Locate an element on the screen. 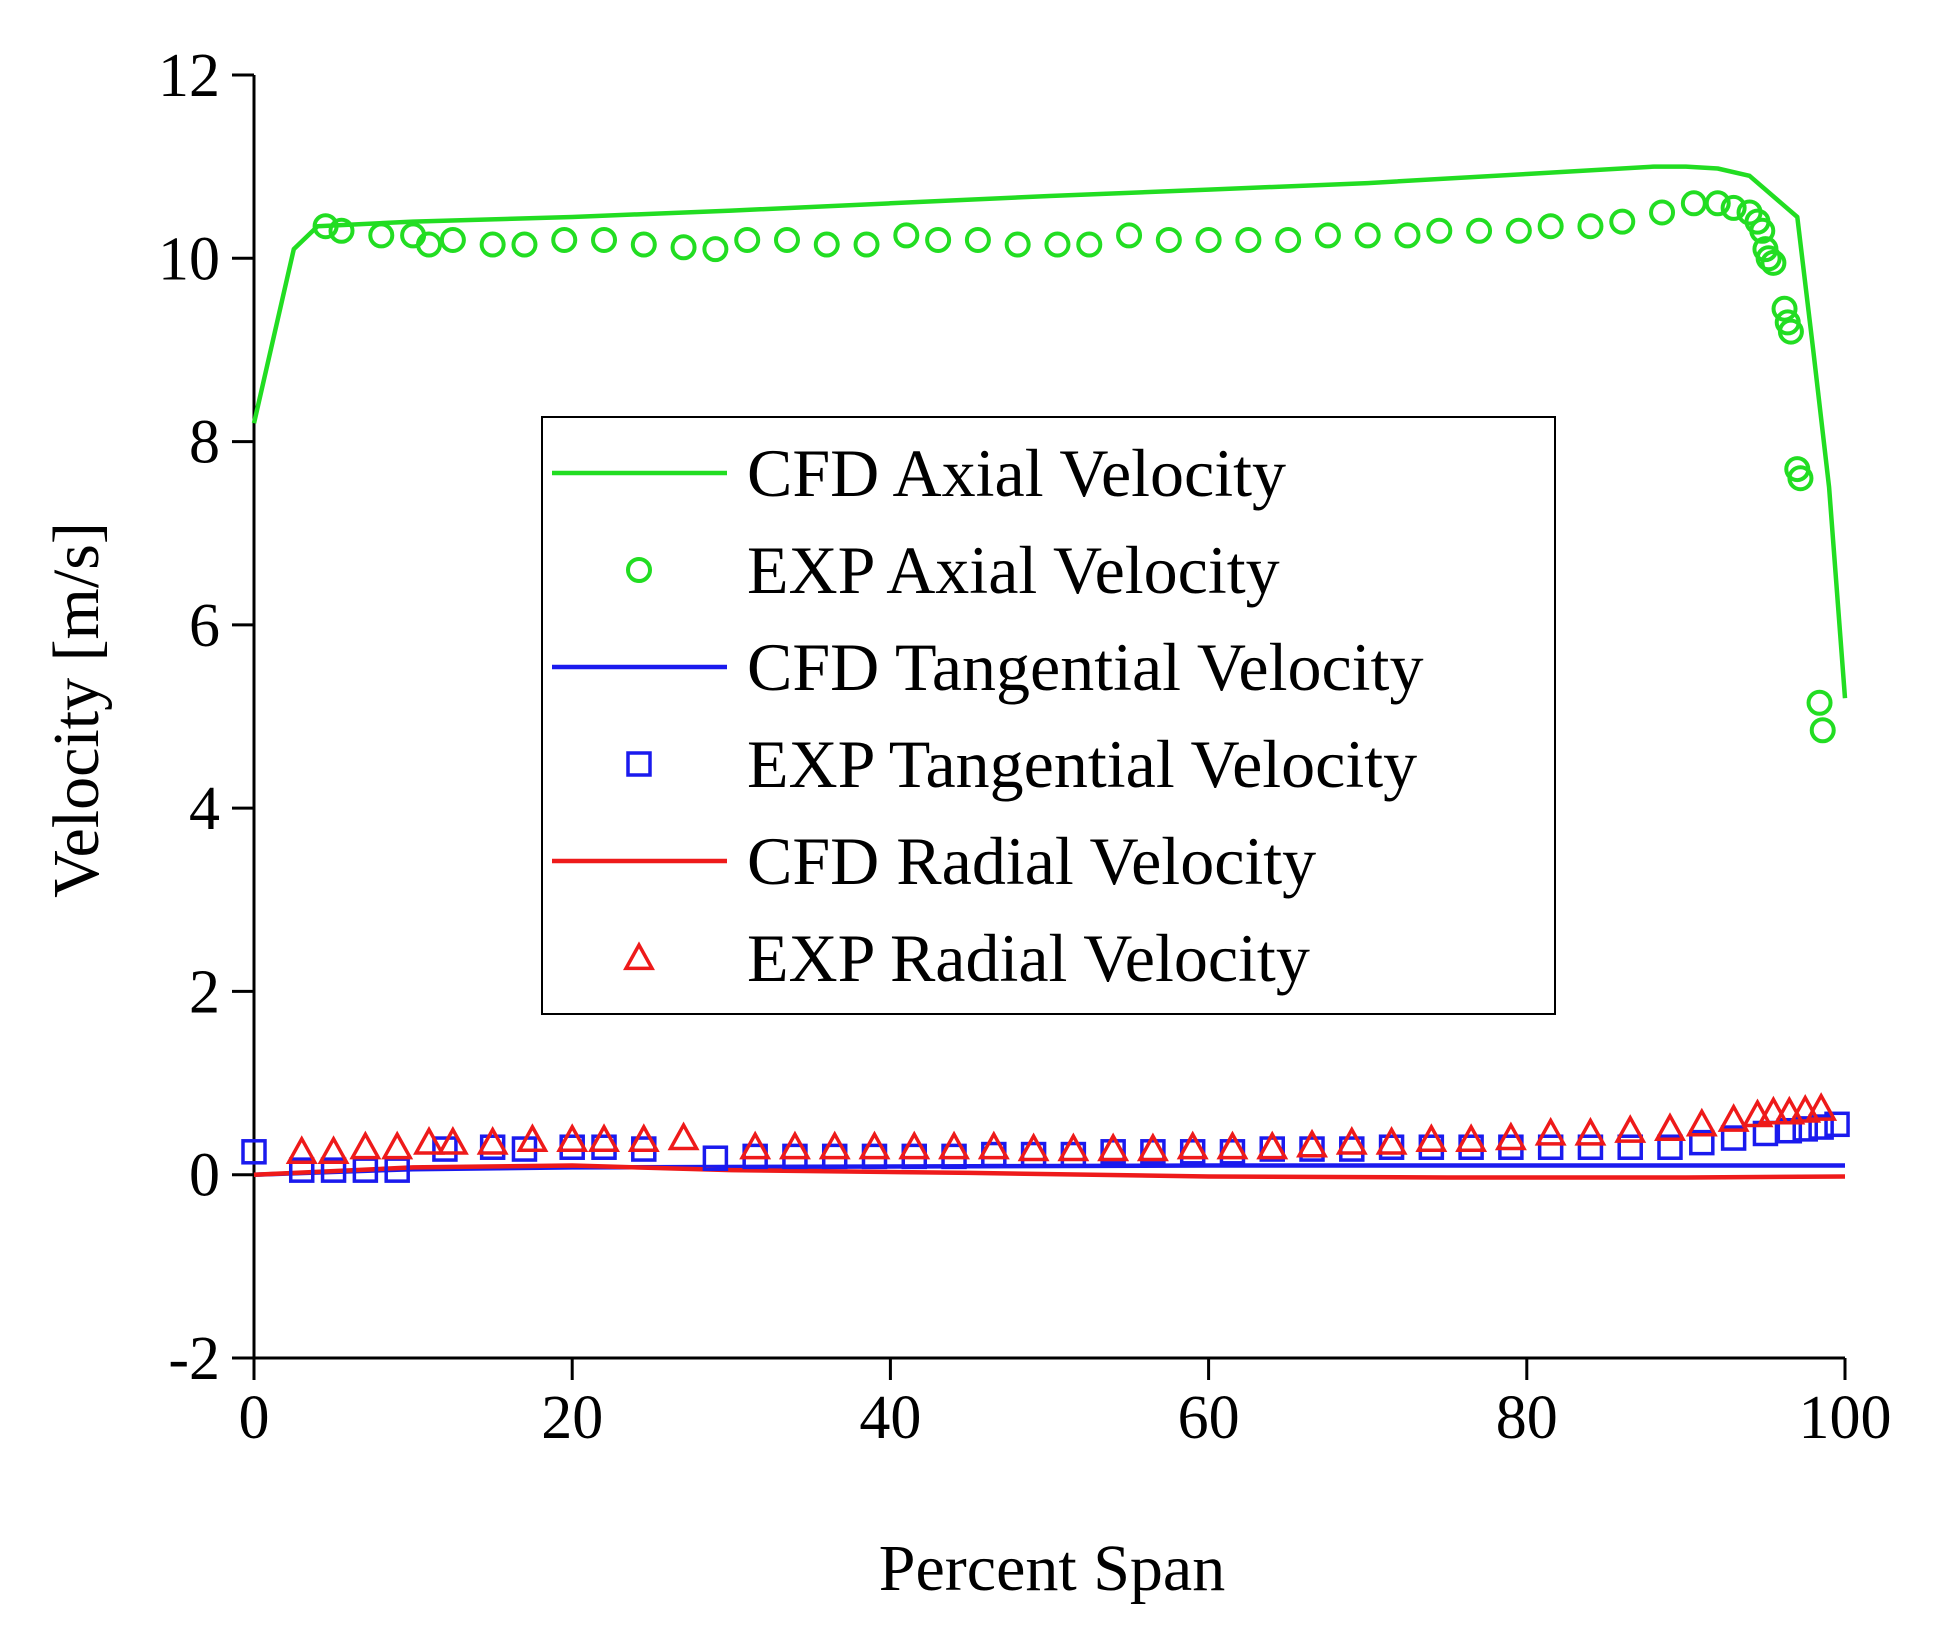 This screenshot has width=1942, height=1642. x-tick-label: 80 is located at coordinates (1527, 1418).